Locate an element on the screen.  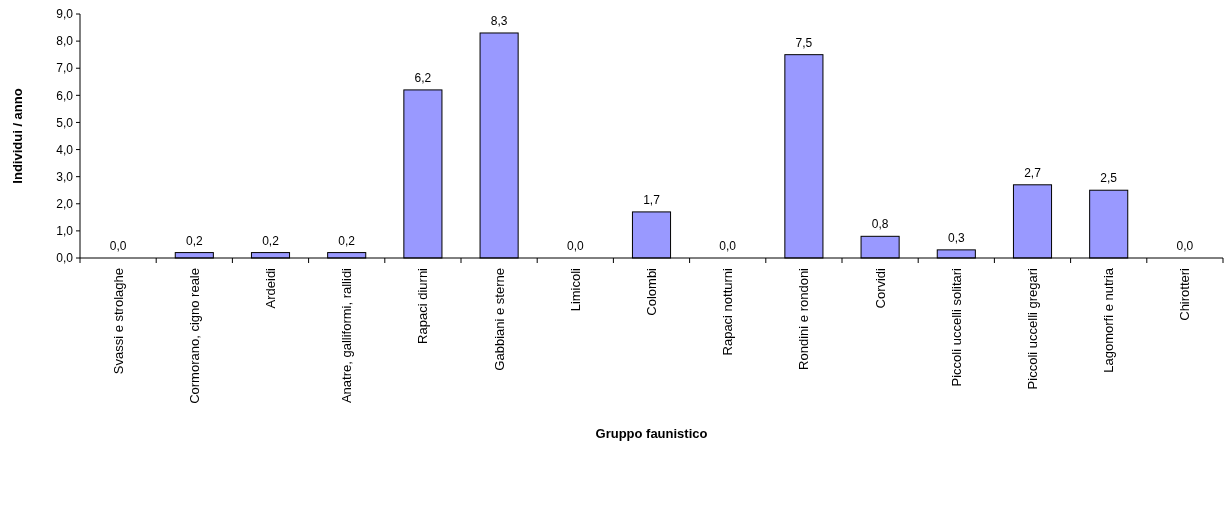
x-tick-label: Corvidi is located at coordinates (880, 288).